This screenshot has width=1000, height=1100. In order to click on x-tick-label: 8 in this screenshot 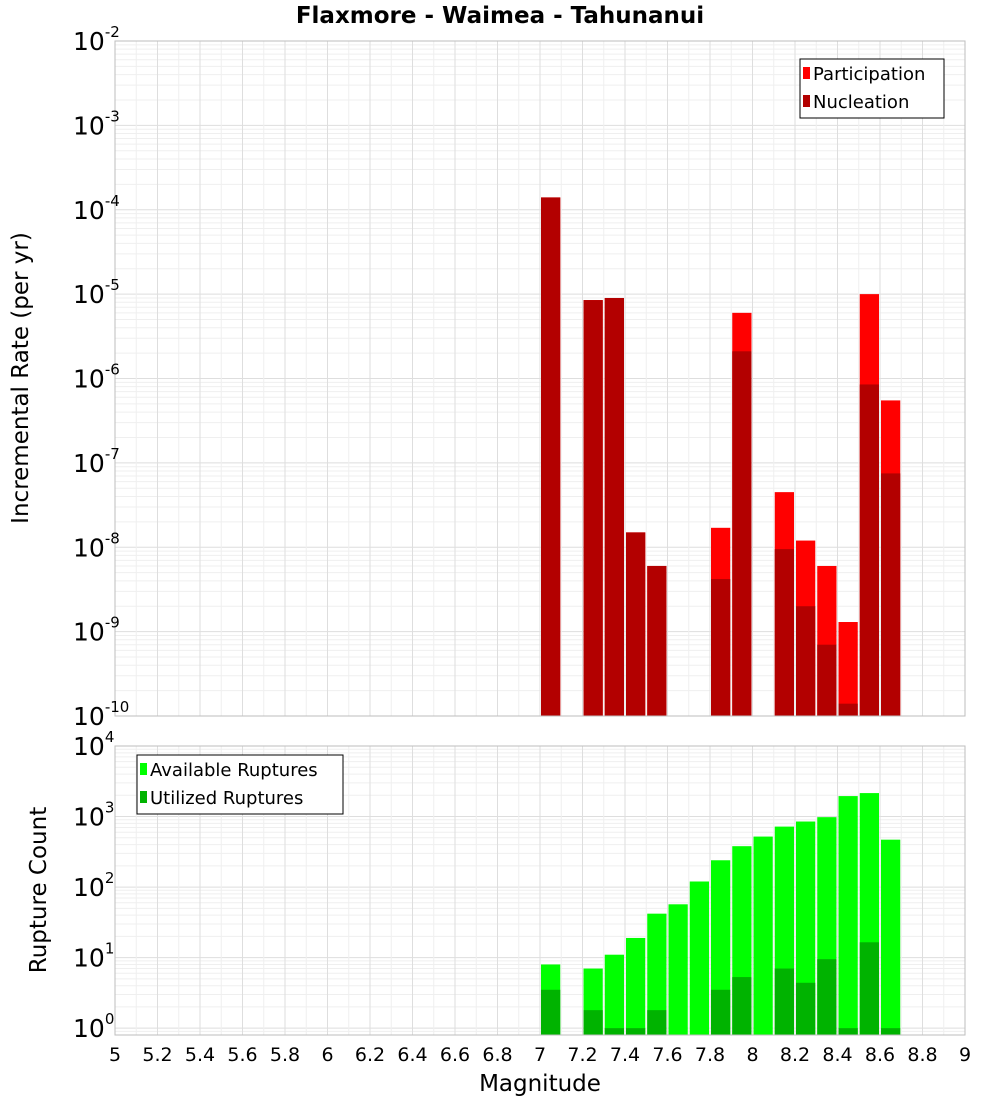, I will do `click(752, 1055)`.